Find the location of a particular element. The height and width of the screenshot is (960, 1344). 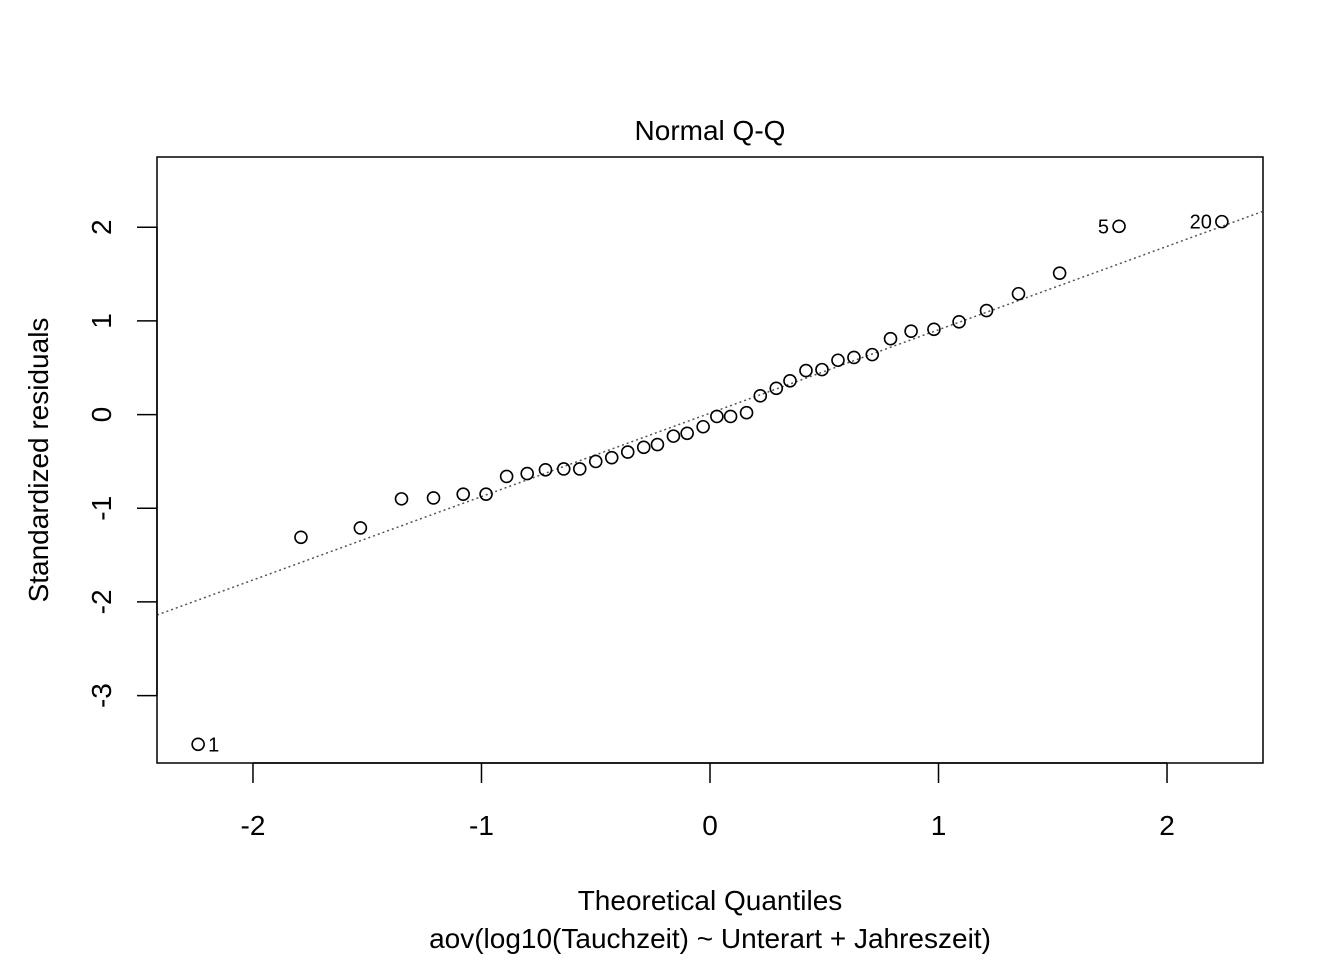

y-tick-label: -1 is located at coordinates (101, 508).